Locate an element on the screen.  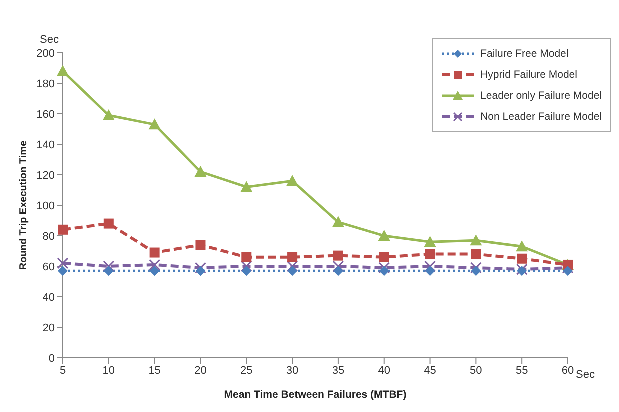
x-tick-label: 50 is located at coordinates (476, 370).